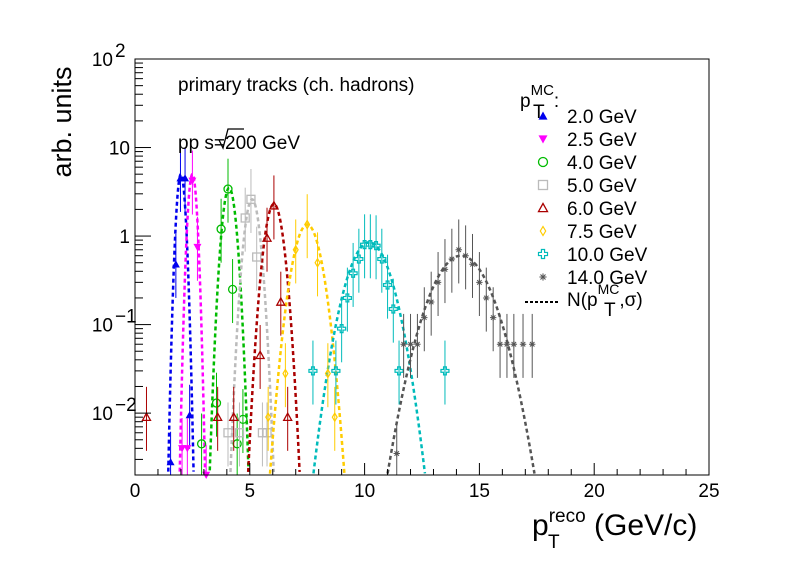 The image size is (796, 572). What do you see at coordinates (610, 310) in the screenshot?
I see `legend-fit-label-sub: T` at bounding box center [610, 310].